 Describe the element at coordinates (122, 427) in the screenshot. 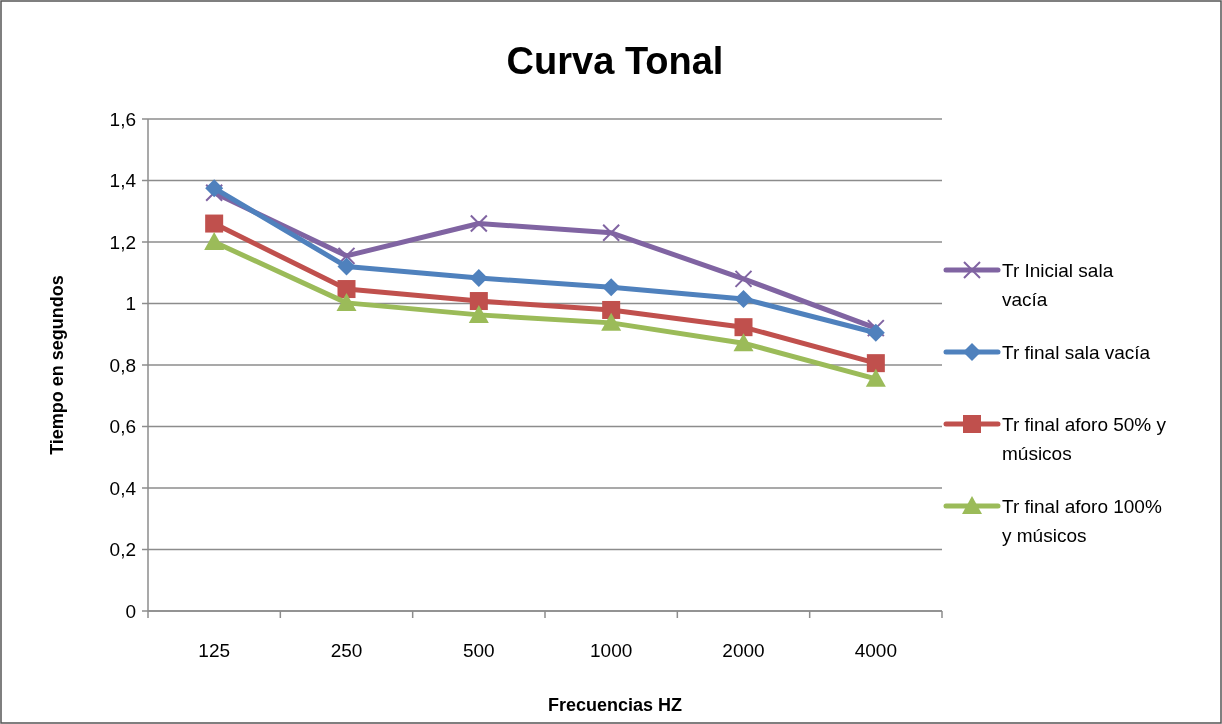

I see `y-tick-label: 0,6` at that location.